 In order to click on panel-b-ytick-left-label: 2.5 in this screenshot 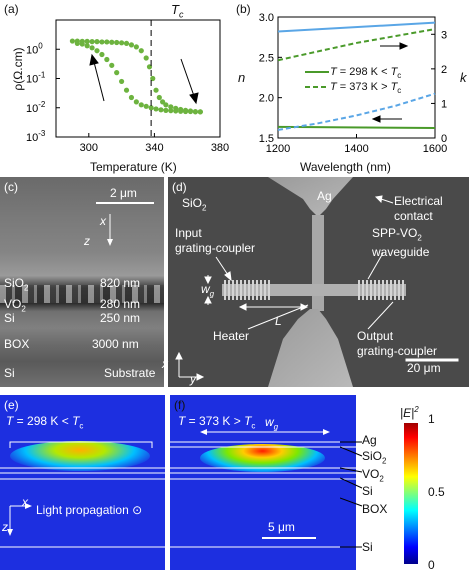, I will do `click(266, 58)`.